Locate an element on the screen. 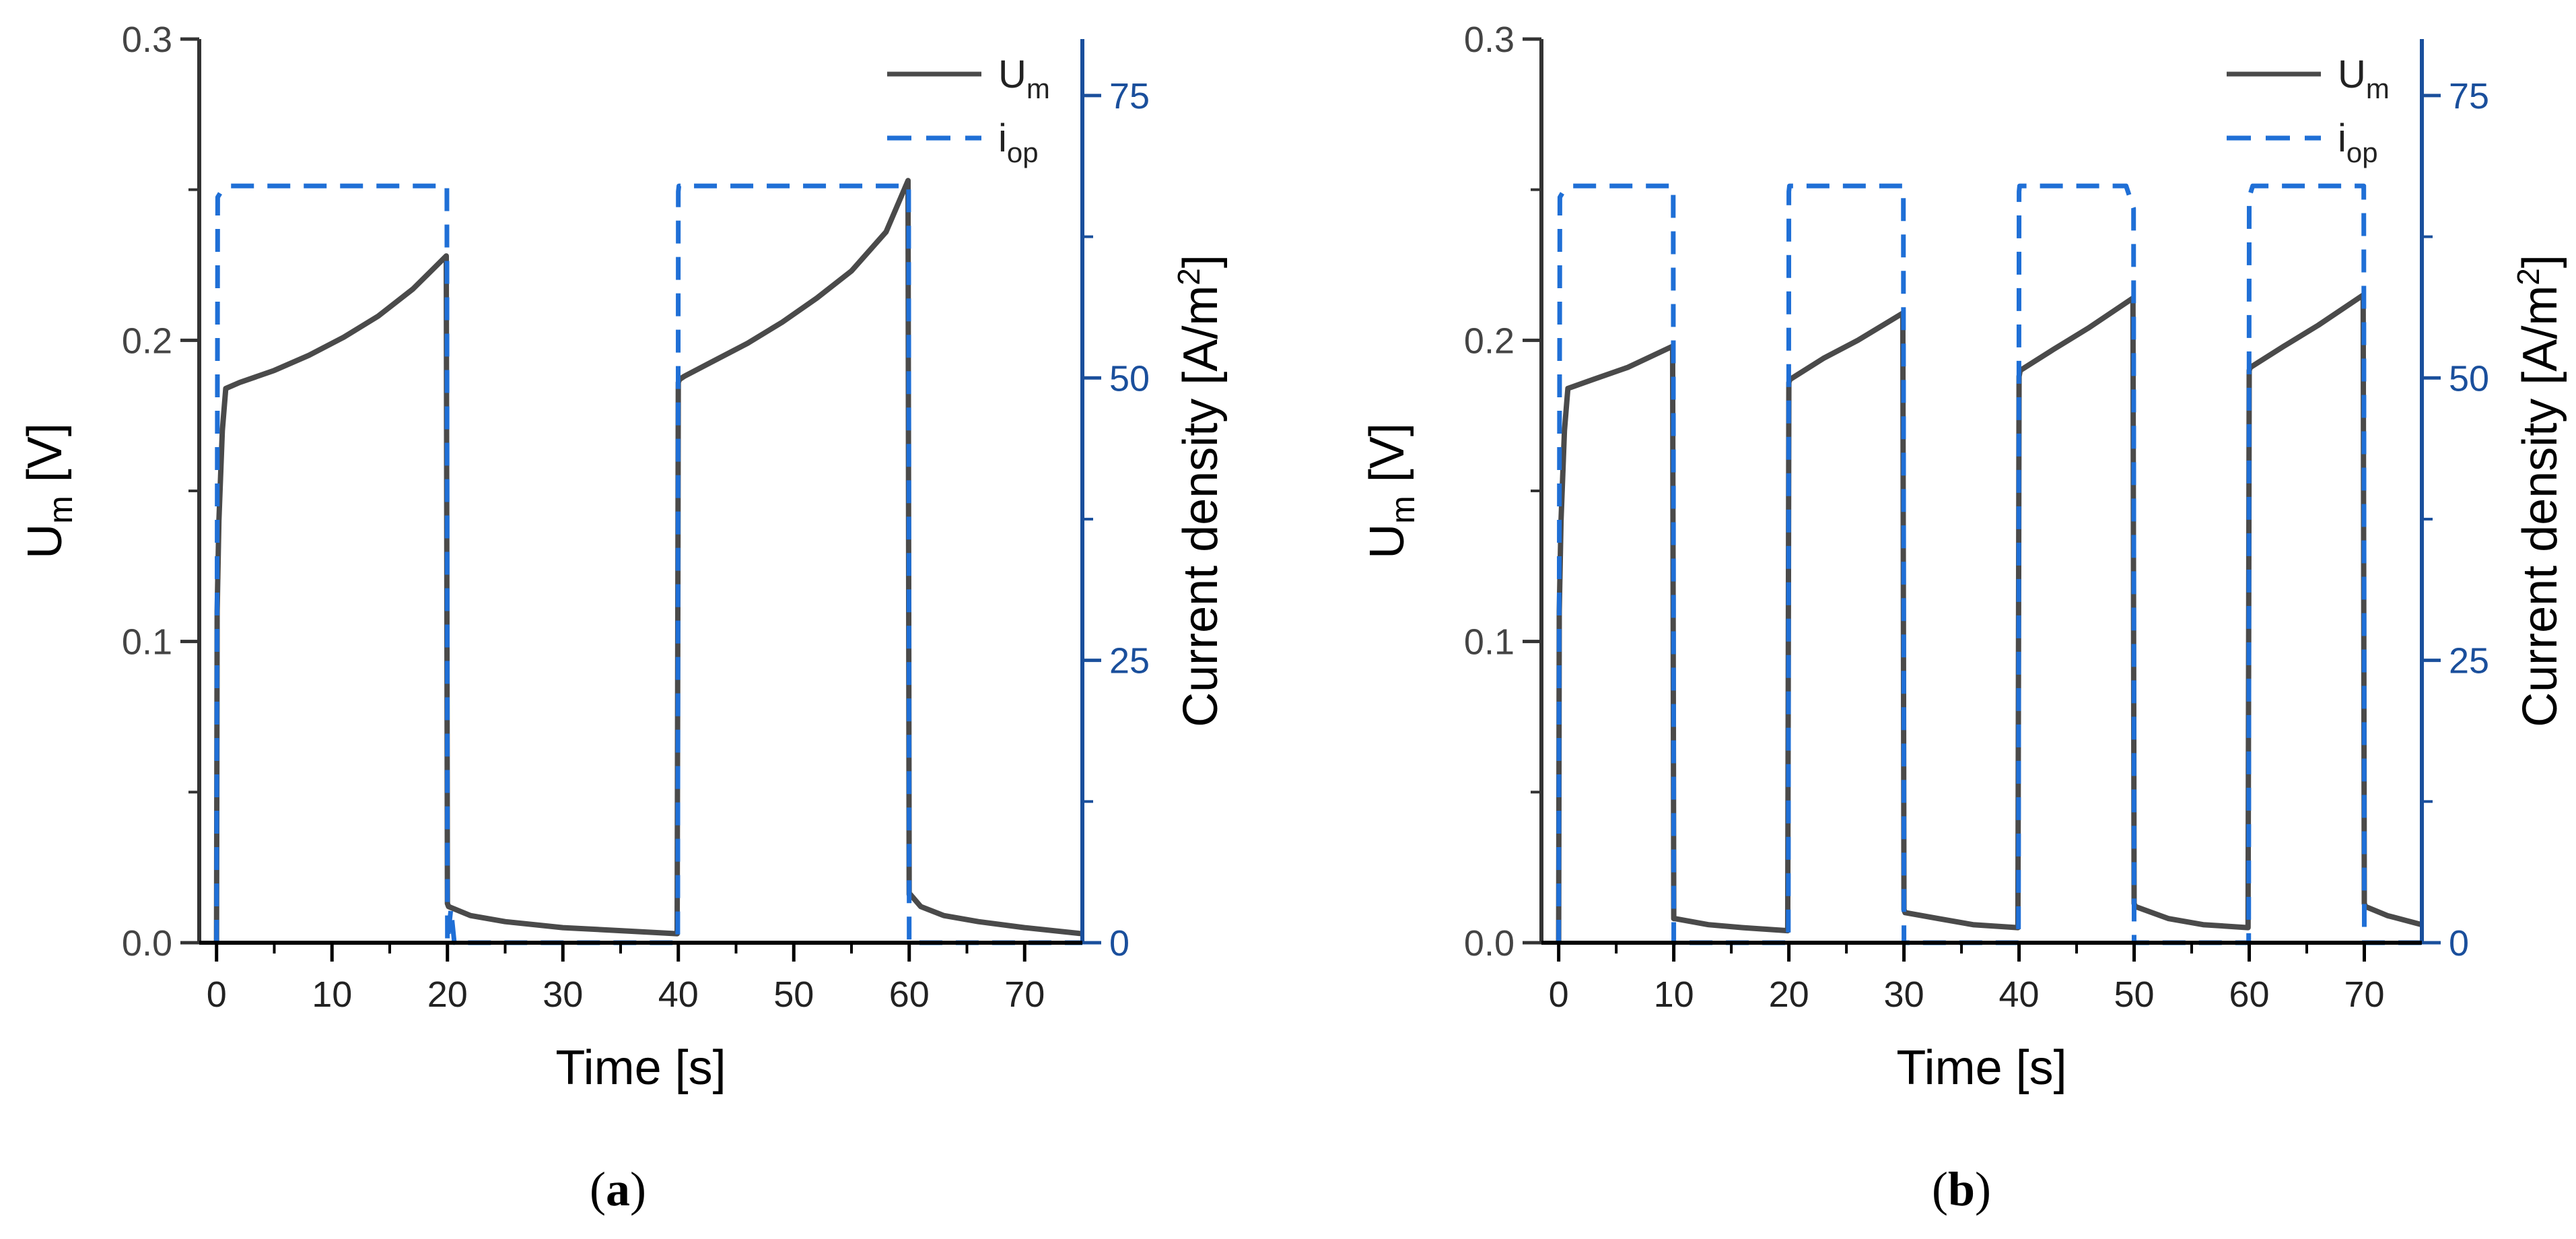 The width and height of the screenshot is (2576, 1239). panel-caption: (b) is located at coordinates (1961, 1189).